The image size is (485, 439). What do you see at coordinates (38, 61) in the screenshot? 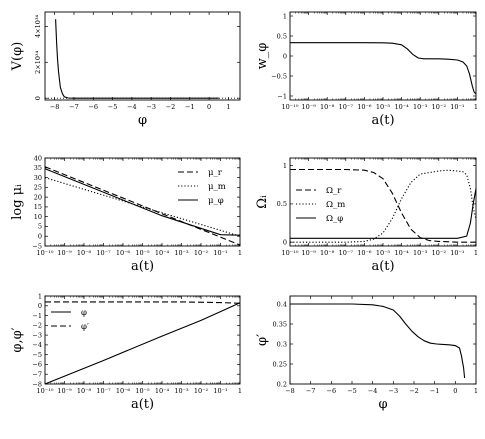
I see `y-tick-label: 2×10³⁴` at bounding box center [38, 61].